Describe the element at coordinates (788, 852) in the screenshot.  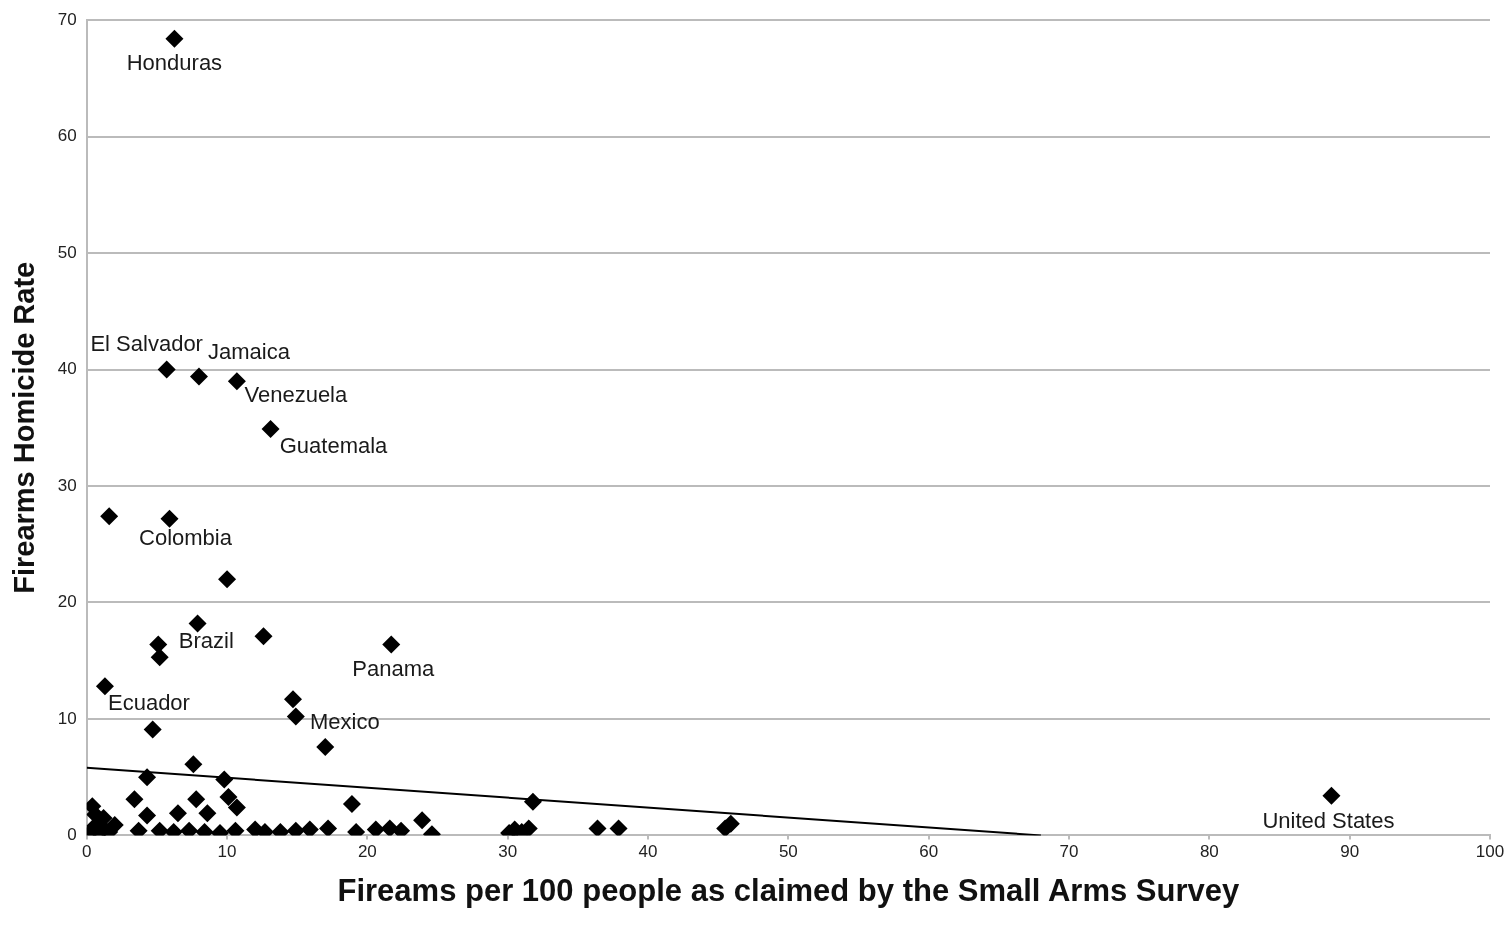
I see `x-tick-label: 50` at that location.